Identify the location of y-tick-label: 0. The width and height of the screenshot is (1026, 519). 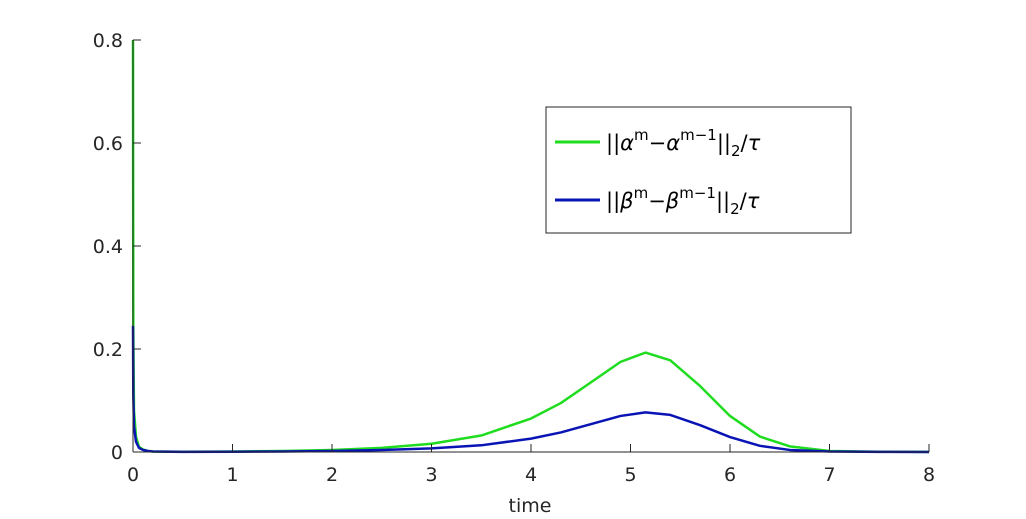
(117, 453).